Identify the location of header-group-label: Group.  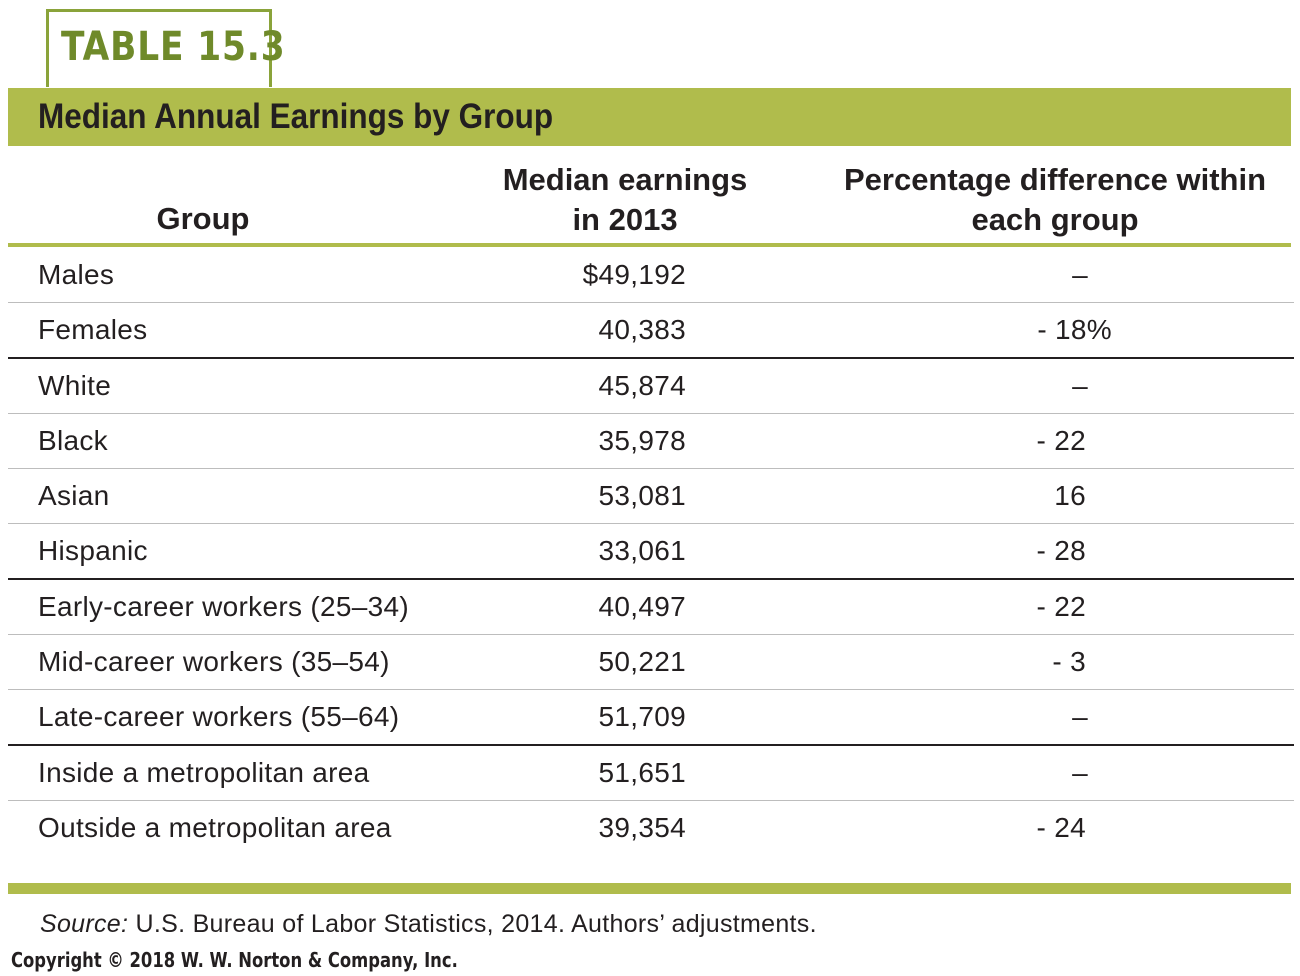
(203, 218).